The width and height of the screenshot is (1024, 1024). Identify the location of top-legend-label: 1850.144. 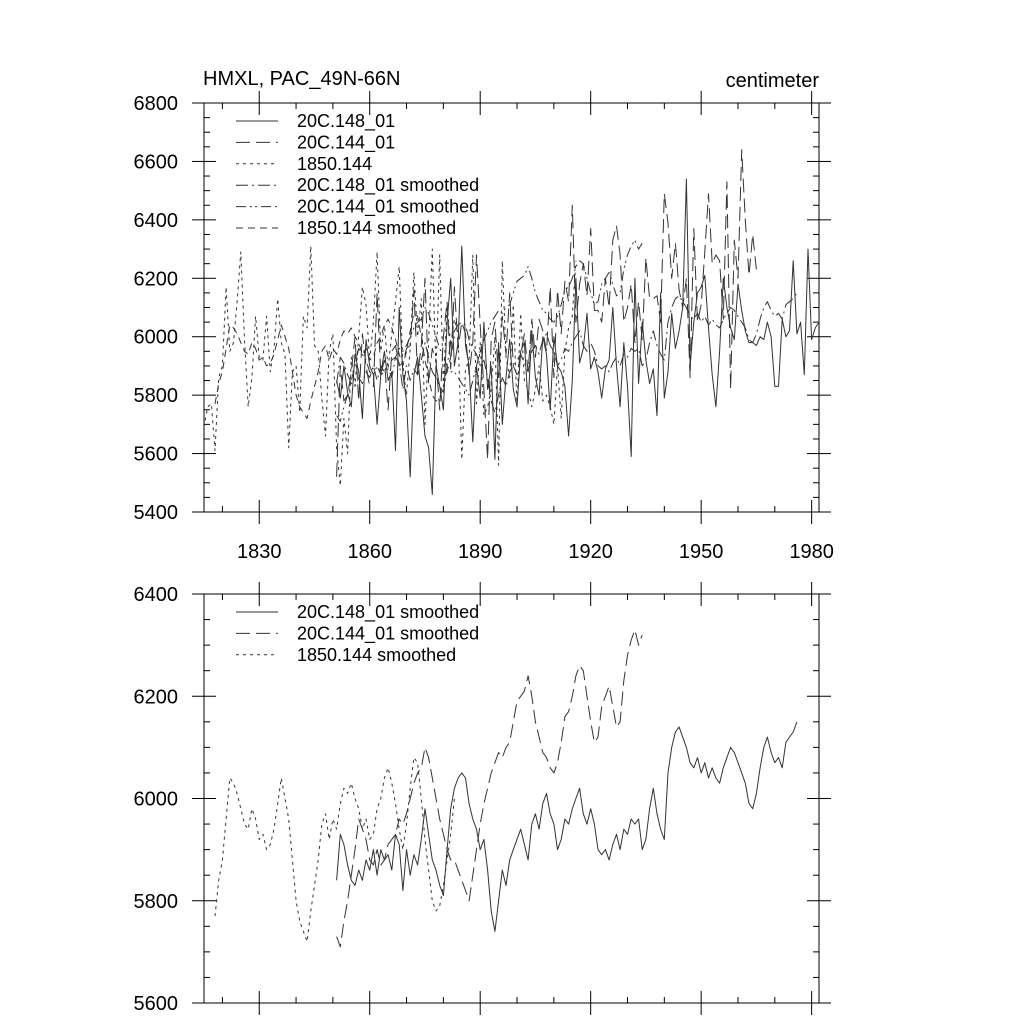
(334, 164).